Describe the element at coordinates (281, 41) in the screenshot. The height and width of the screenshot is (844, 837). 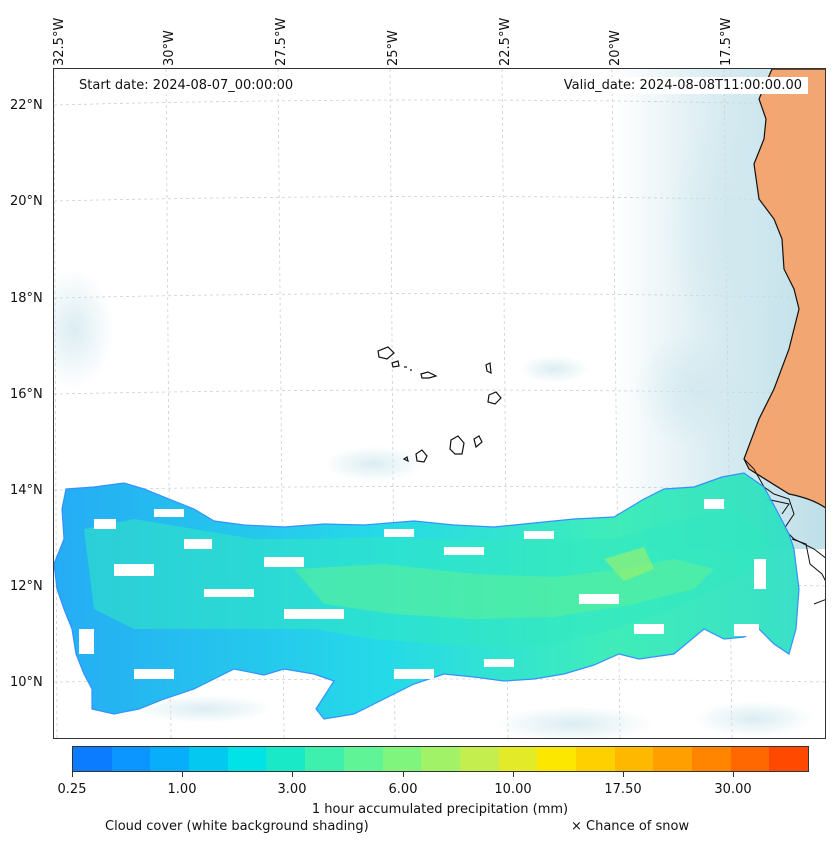
I see `longitude-label: 27.5°W` at that location.